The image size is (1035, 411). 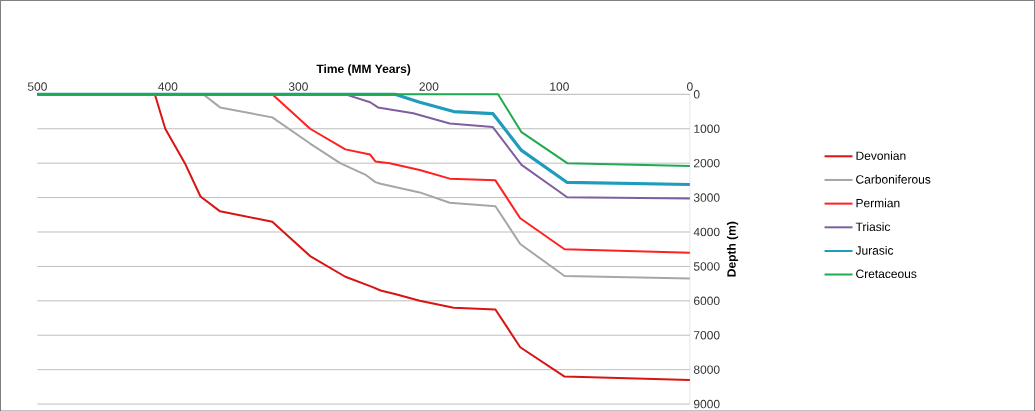 I want to click on legend-label: Cretaceous, so click(x=886, y=273).